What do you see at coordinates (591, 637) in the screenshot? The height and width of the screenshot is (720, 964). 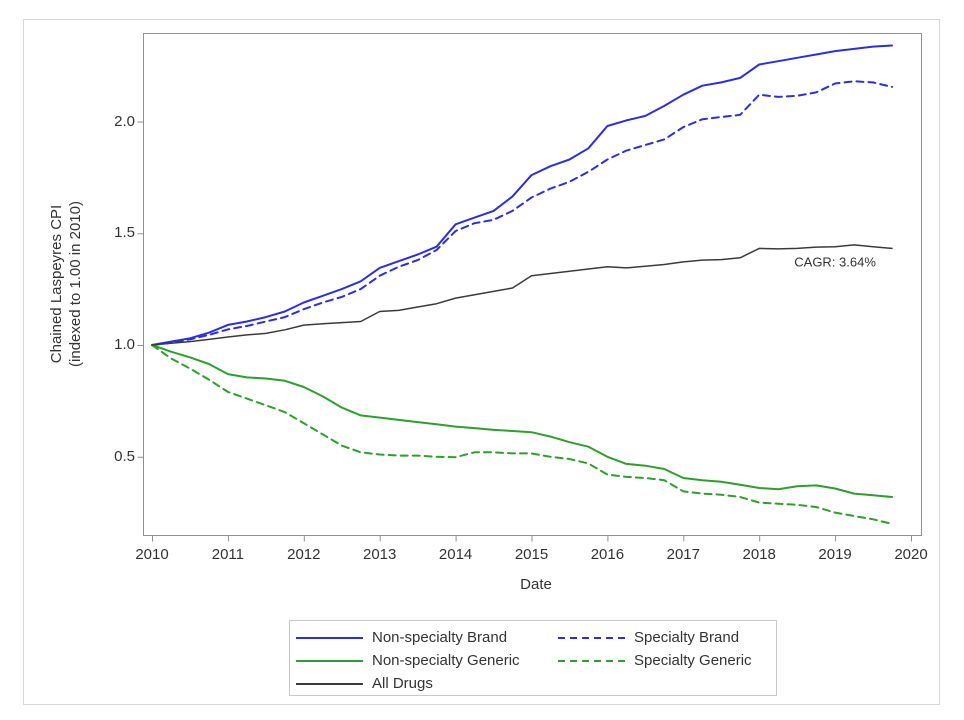 I see `specialty-brand-line-swatch` at bounding box center [591, 637].